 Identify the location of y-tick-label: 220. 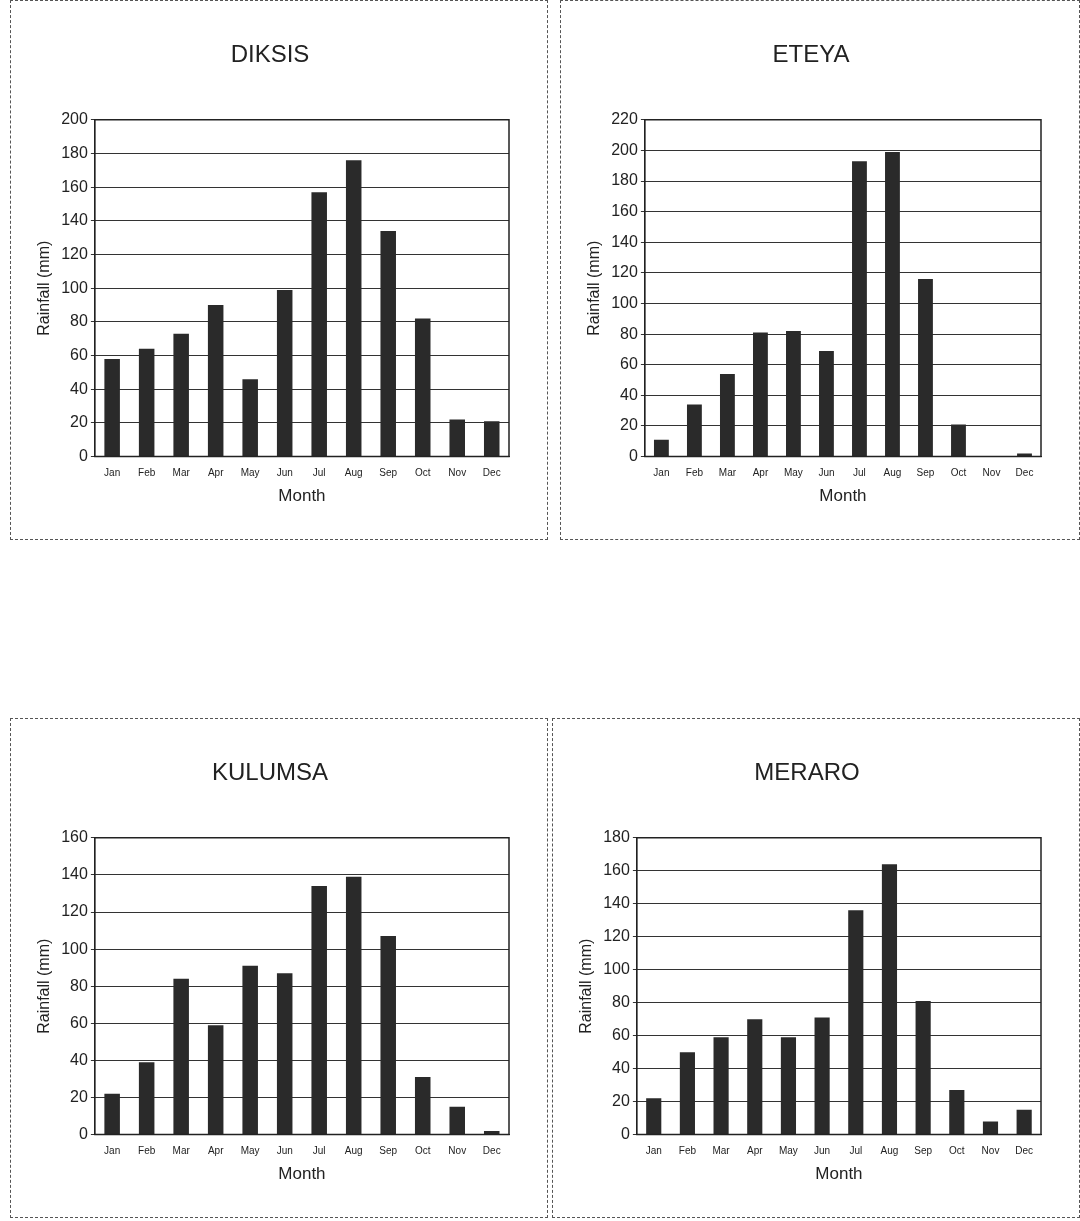
(624, 119).